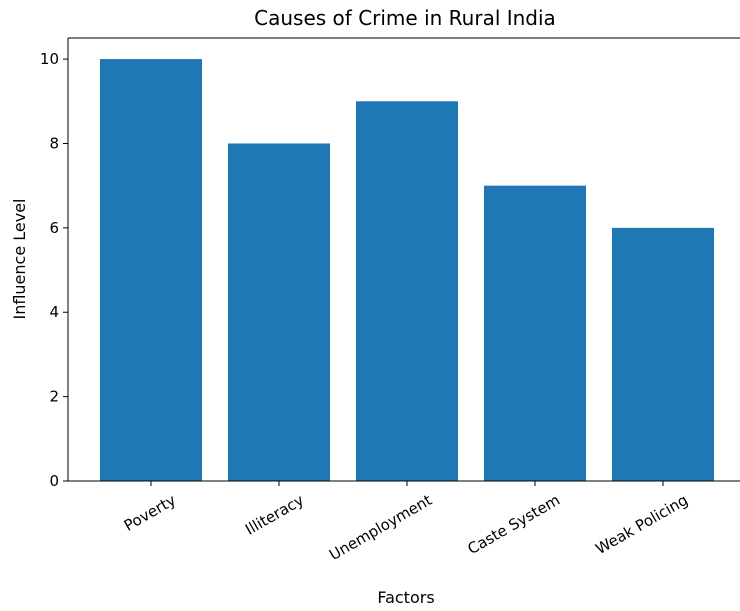  What do you see at coordinates (49, 59) in the screenshot?
I see `y-tick-label: 10` at bounding box center [49, 59].